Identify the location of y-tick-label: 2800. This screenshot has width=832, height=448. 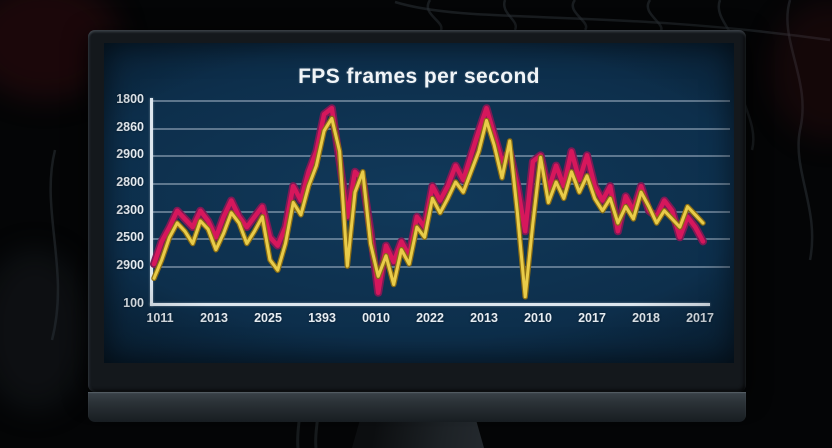
(130, 182).